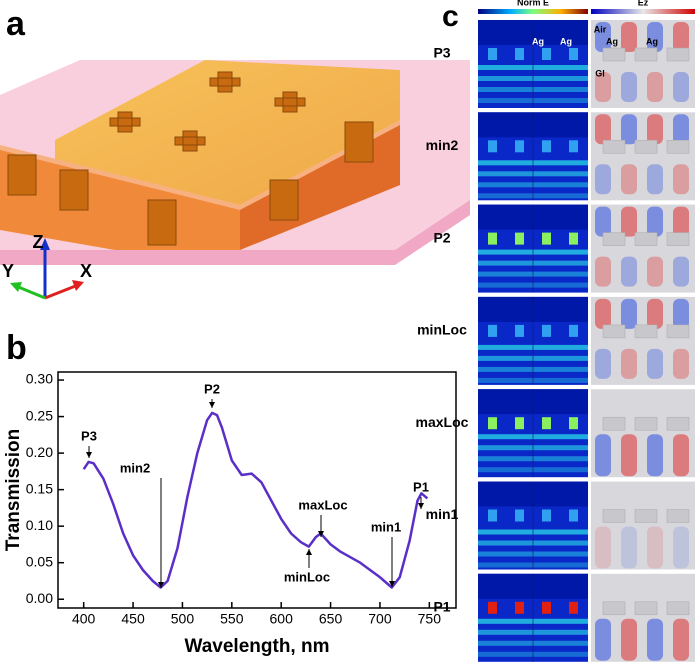 The image size is (697, 672). Describe the element at coordinates (61, 291) in the screenshot. I see `x-axis` at that location.